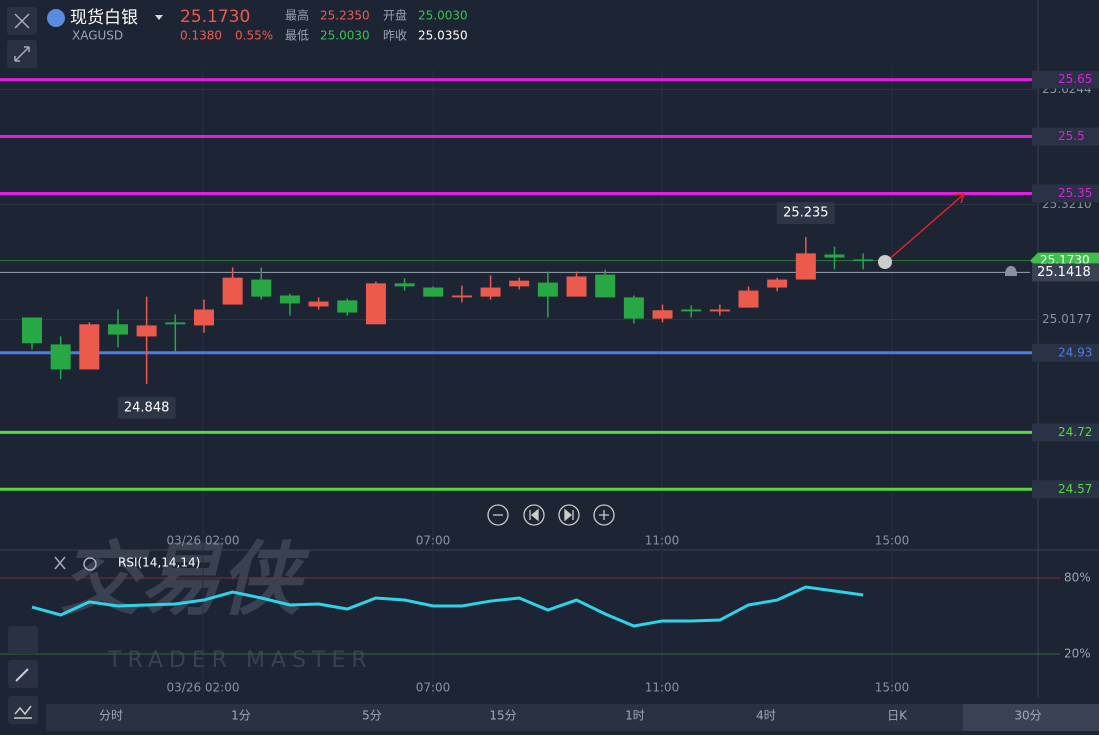  I want to click on level-label: 25.65, so click(1075, 79).